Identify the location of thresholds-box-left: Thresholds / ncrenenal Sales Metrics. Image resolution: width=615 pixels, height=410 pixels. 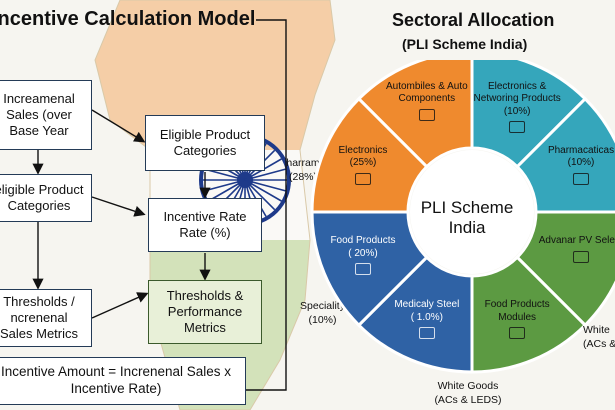
(46, 318).